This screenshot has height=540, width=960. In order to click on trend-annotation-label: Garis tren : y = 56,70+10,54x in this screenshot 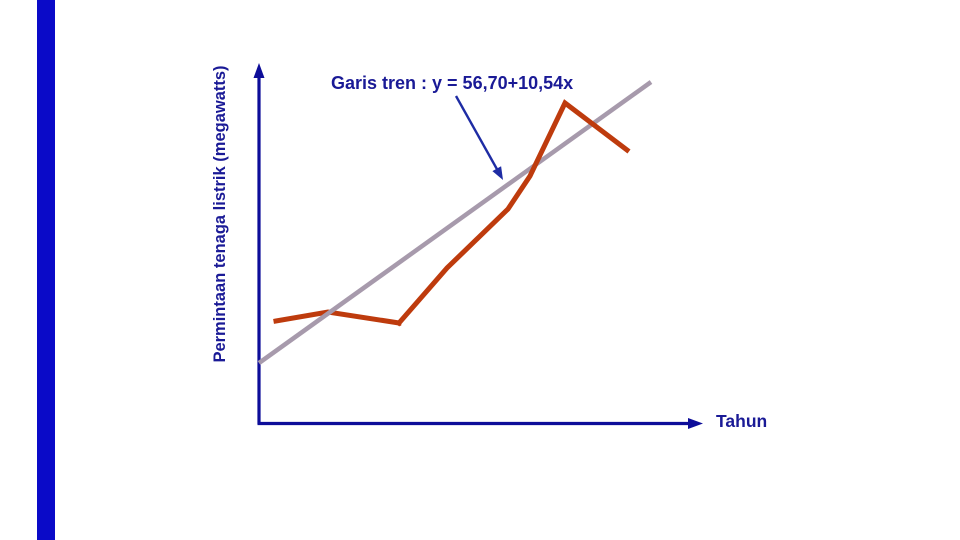, I will do `click(452, 83)`.